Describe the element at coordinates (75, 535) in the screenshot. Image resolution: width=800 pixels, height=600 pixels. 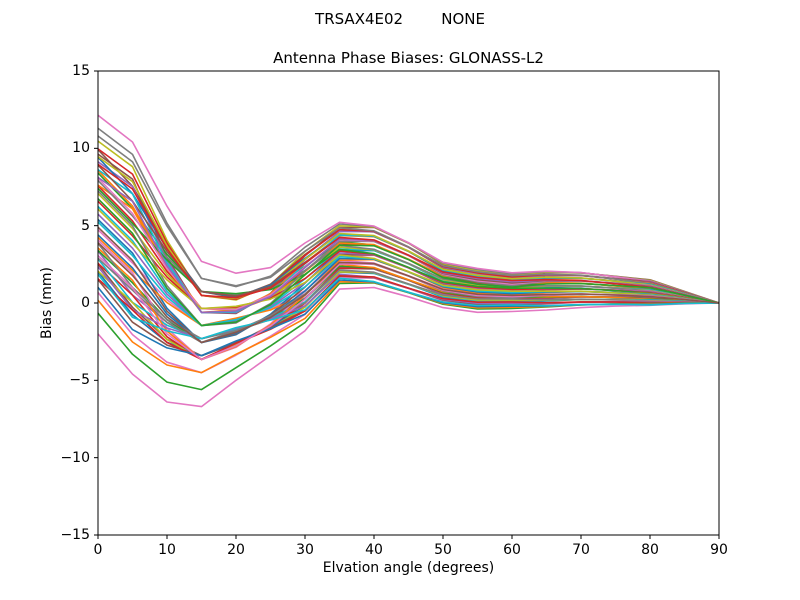
I see `y-tick-label: −15` at that location.